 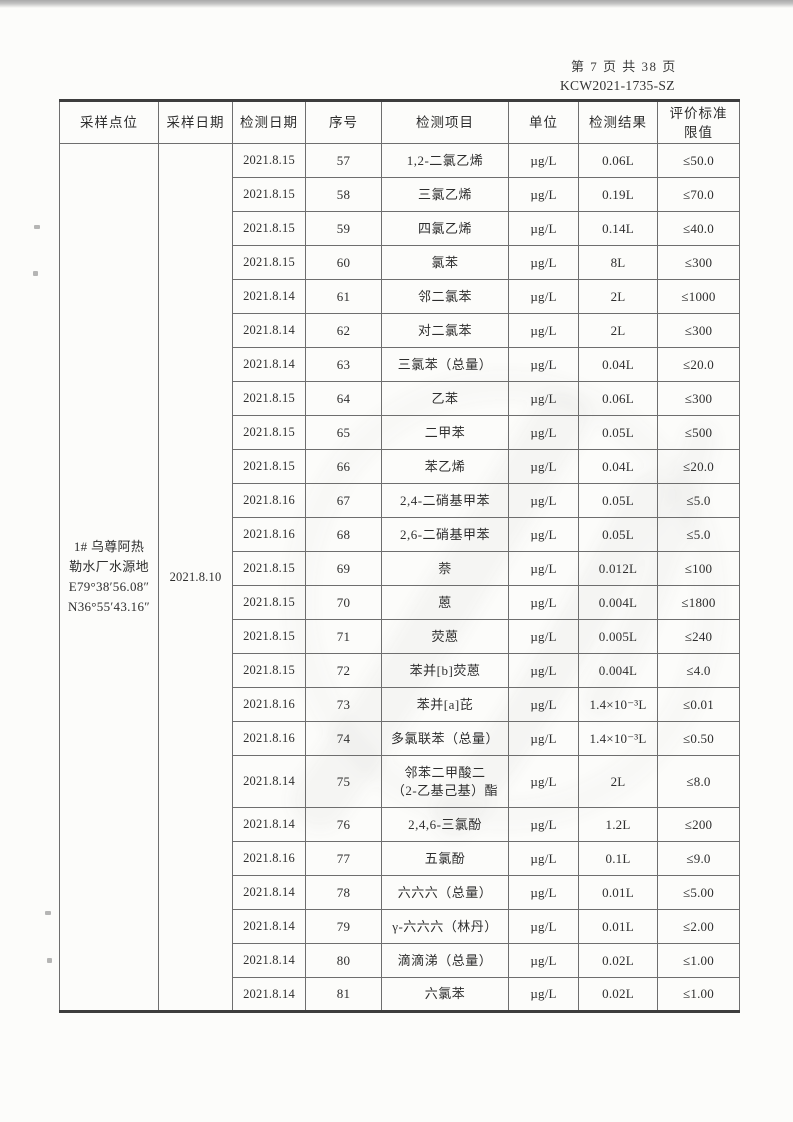 What do you see at coordinates (698, 781) in the screenshot?
I see `cell-limit: ≤8.0` at bounding box center [698, 781].